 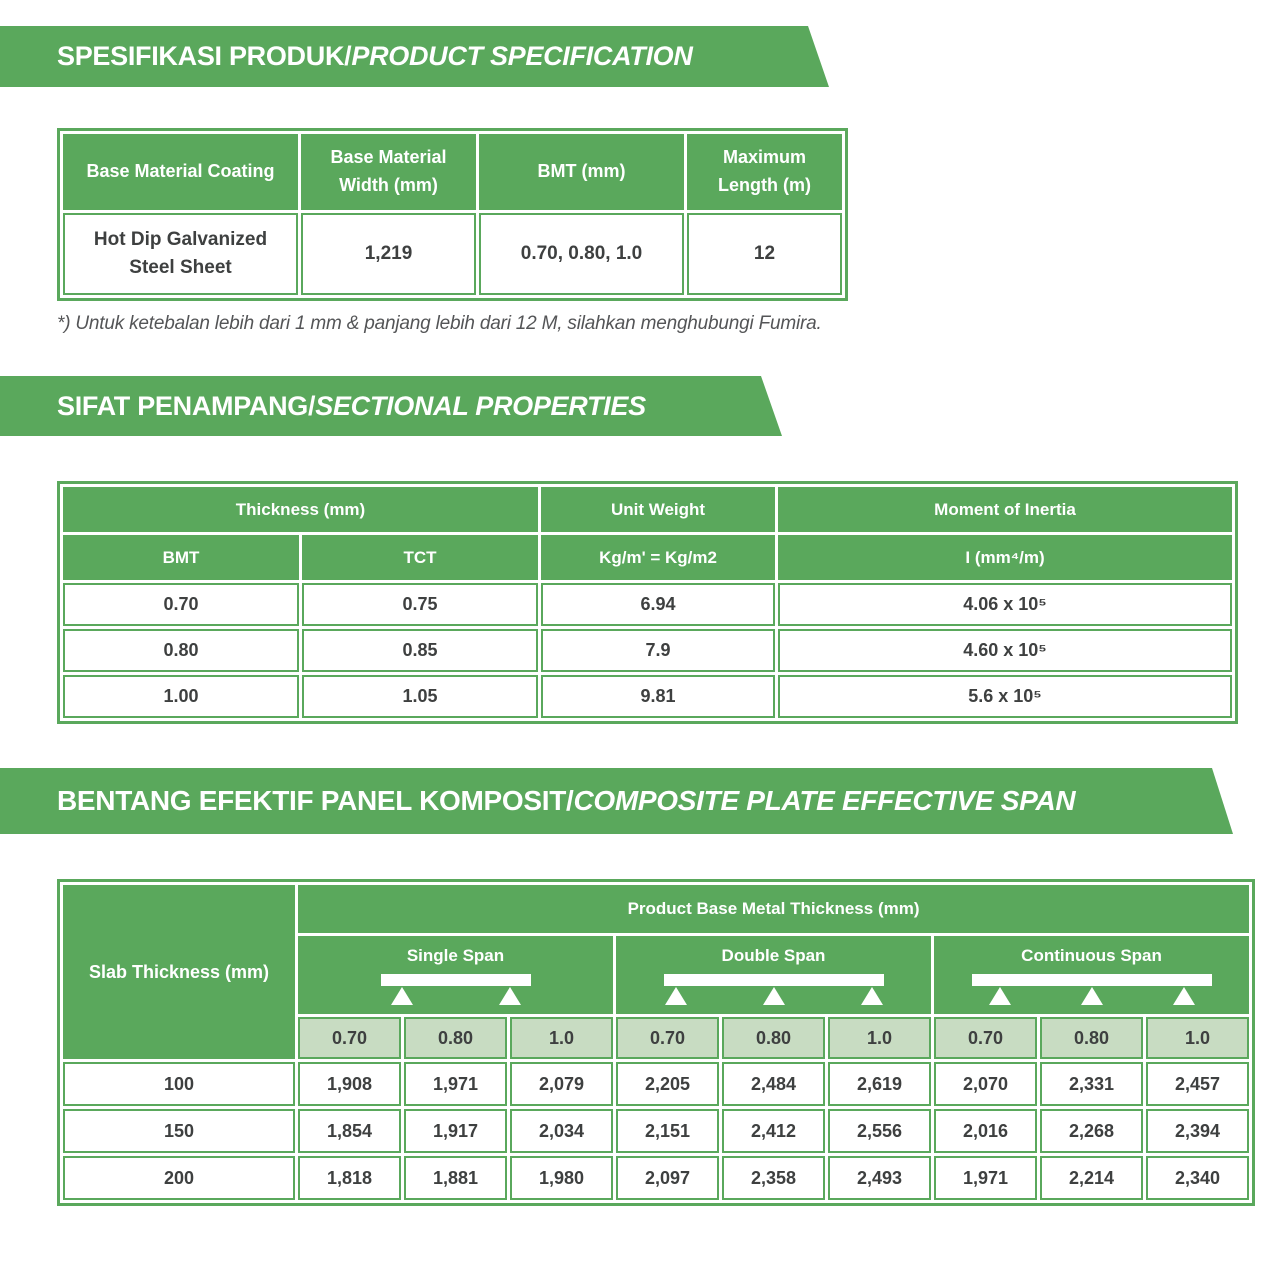 I want to click on slab-thickness-value: 150, so click(x=179, y=1131).